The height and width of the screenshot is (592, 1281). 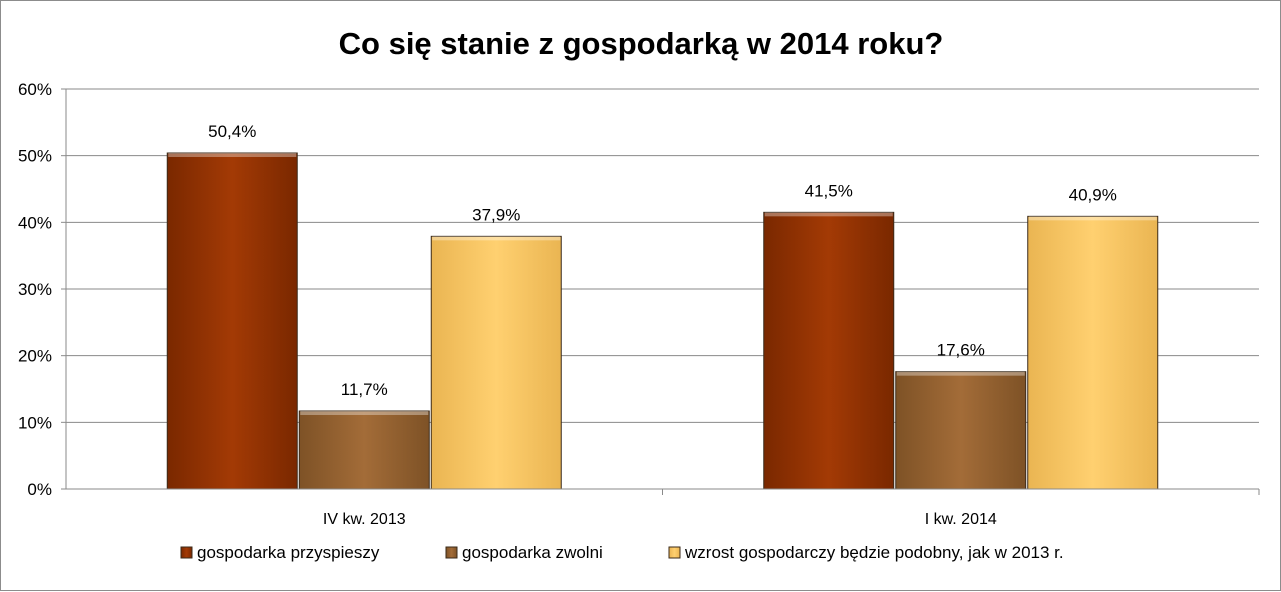 What do you see at coordinates (660, 519) in the screenshot?
I see `x-axis-categories: IV kw. 2013 I kw. 2014` at bounding box center [660, 519].